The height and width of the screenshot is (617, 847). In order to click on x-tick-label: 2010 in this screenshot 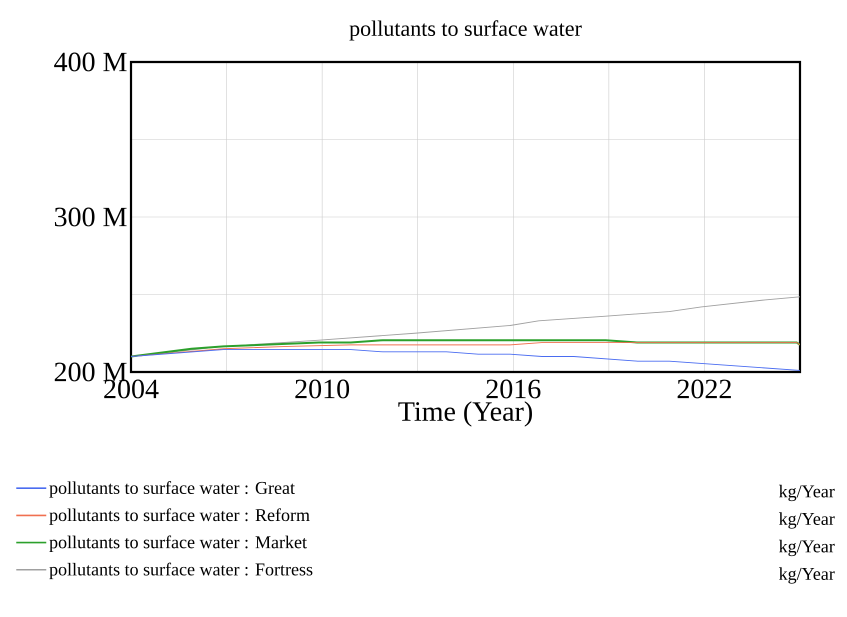, I will do `click(322, 389)`.